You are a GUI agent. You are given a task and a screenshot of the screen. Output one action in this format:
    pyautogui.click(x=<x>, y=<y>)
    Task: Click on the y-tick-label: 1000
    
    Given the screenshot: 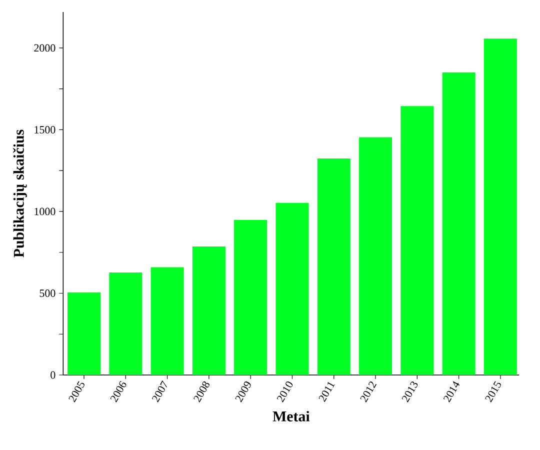 What is the action you would take?
    pyautogui.click(x=45, y=212)
    